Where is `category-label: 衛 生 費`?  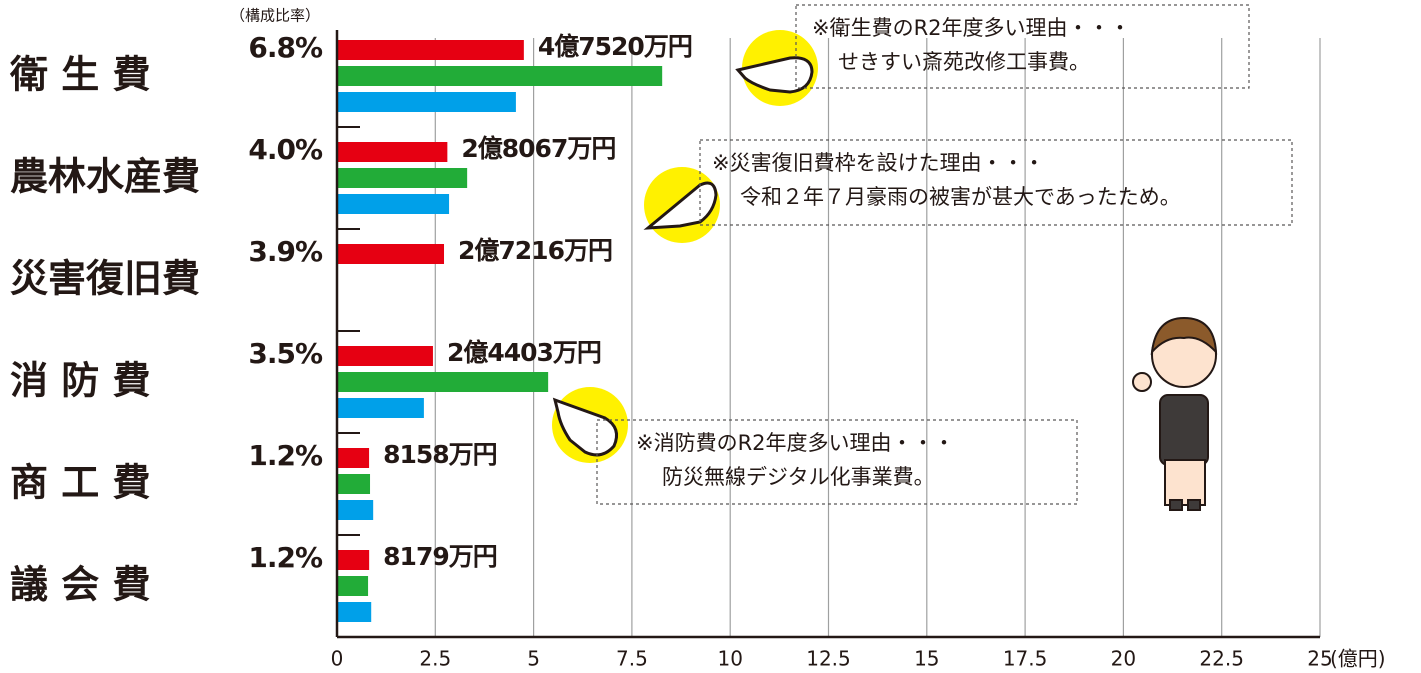 category-label: 衛 生 費 is located at coordinates (79, 75).